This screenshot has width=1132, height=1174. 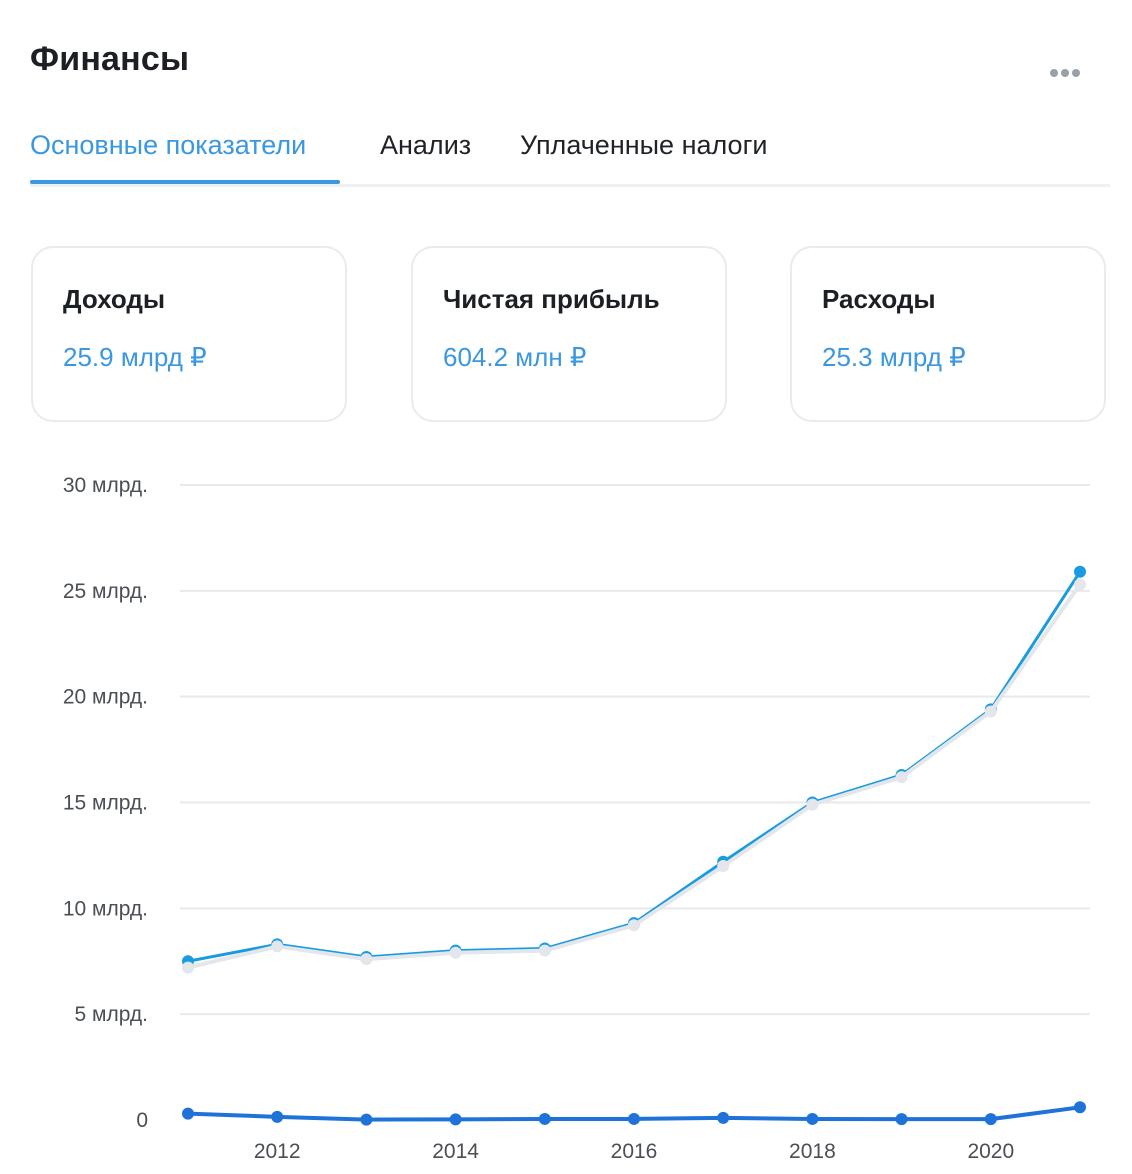 I want to click on expenses-card: Расходы 25.3 млрд ₽, so click(x=948, y=334).